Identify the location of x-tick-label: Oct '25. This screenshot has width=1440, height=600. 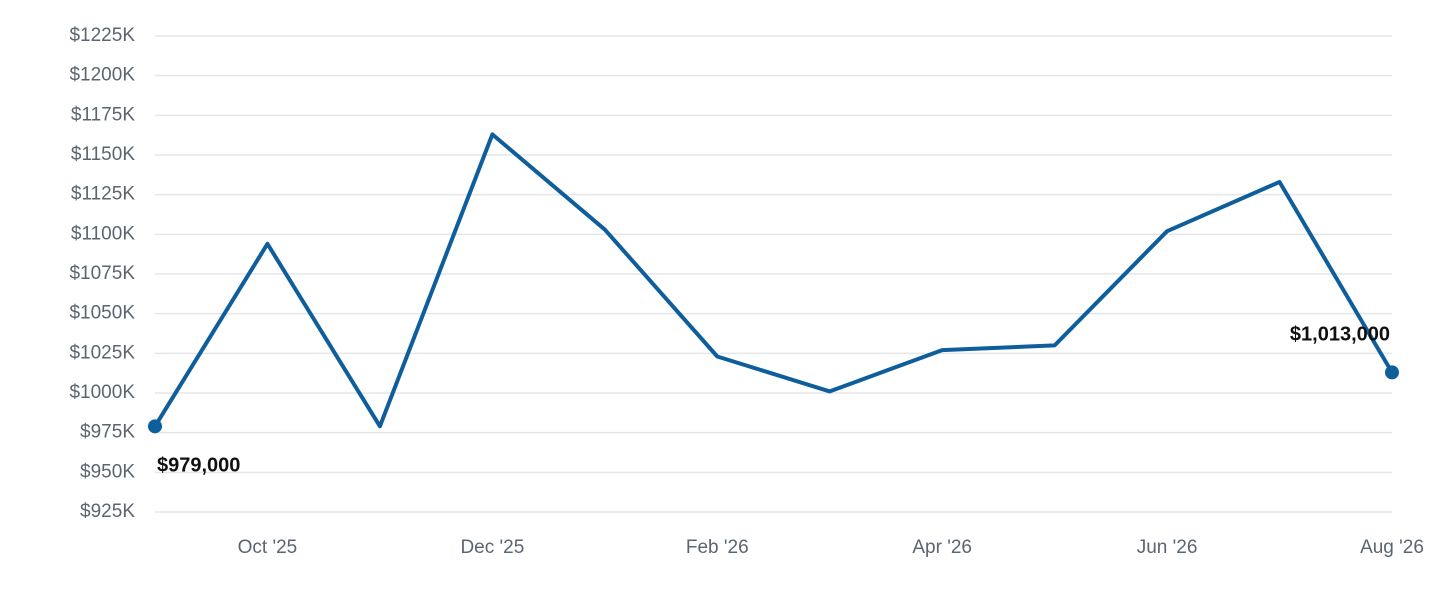
(268, 547).